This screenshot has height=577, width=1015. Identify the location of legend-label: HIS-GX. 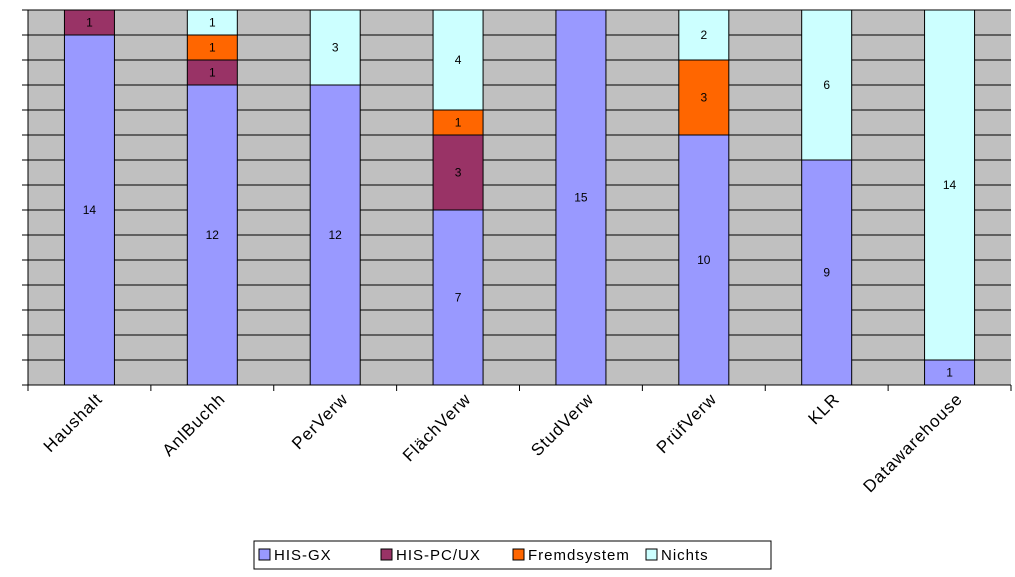
(303, 555).